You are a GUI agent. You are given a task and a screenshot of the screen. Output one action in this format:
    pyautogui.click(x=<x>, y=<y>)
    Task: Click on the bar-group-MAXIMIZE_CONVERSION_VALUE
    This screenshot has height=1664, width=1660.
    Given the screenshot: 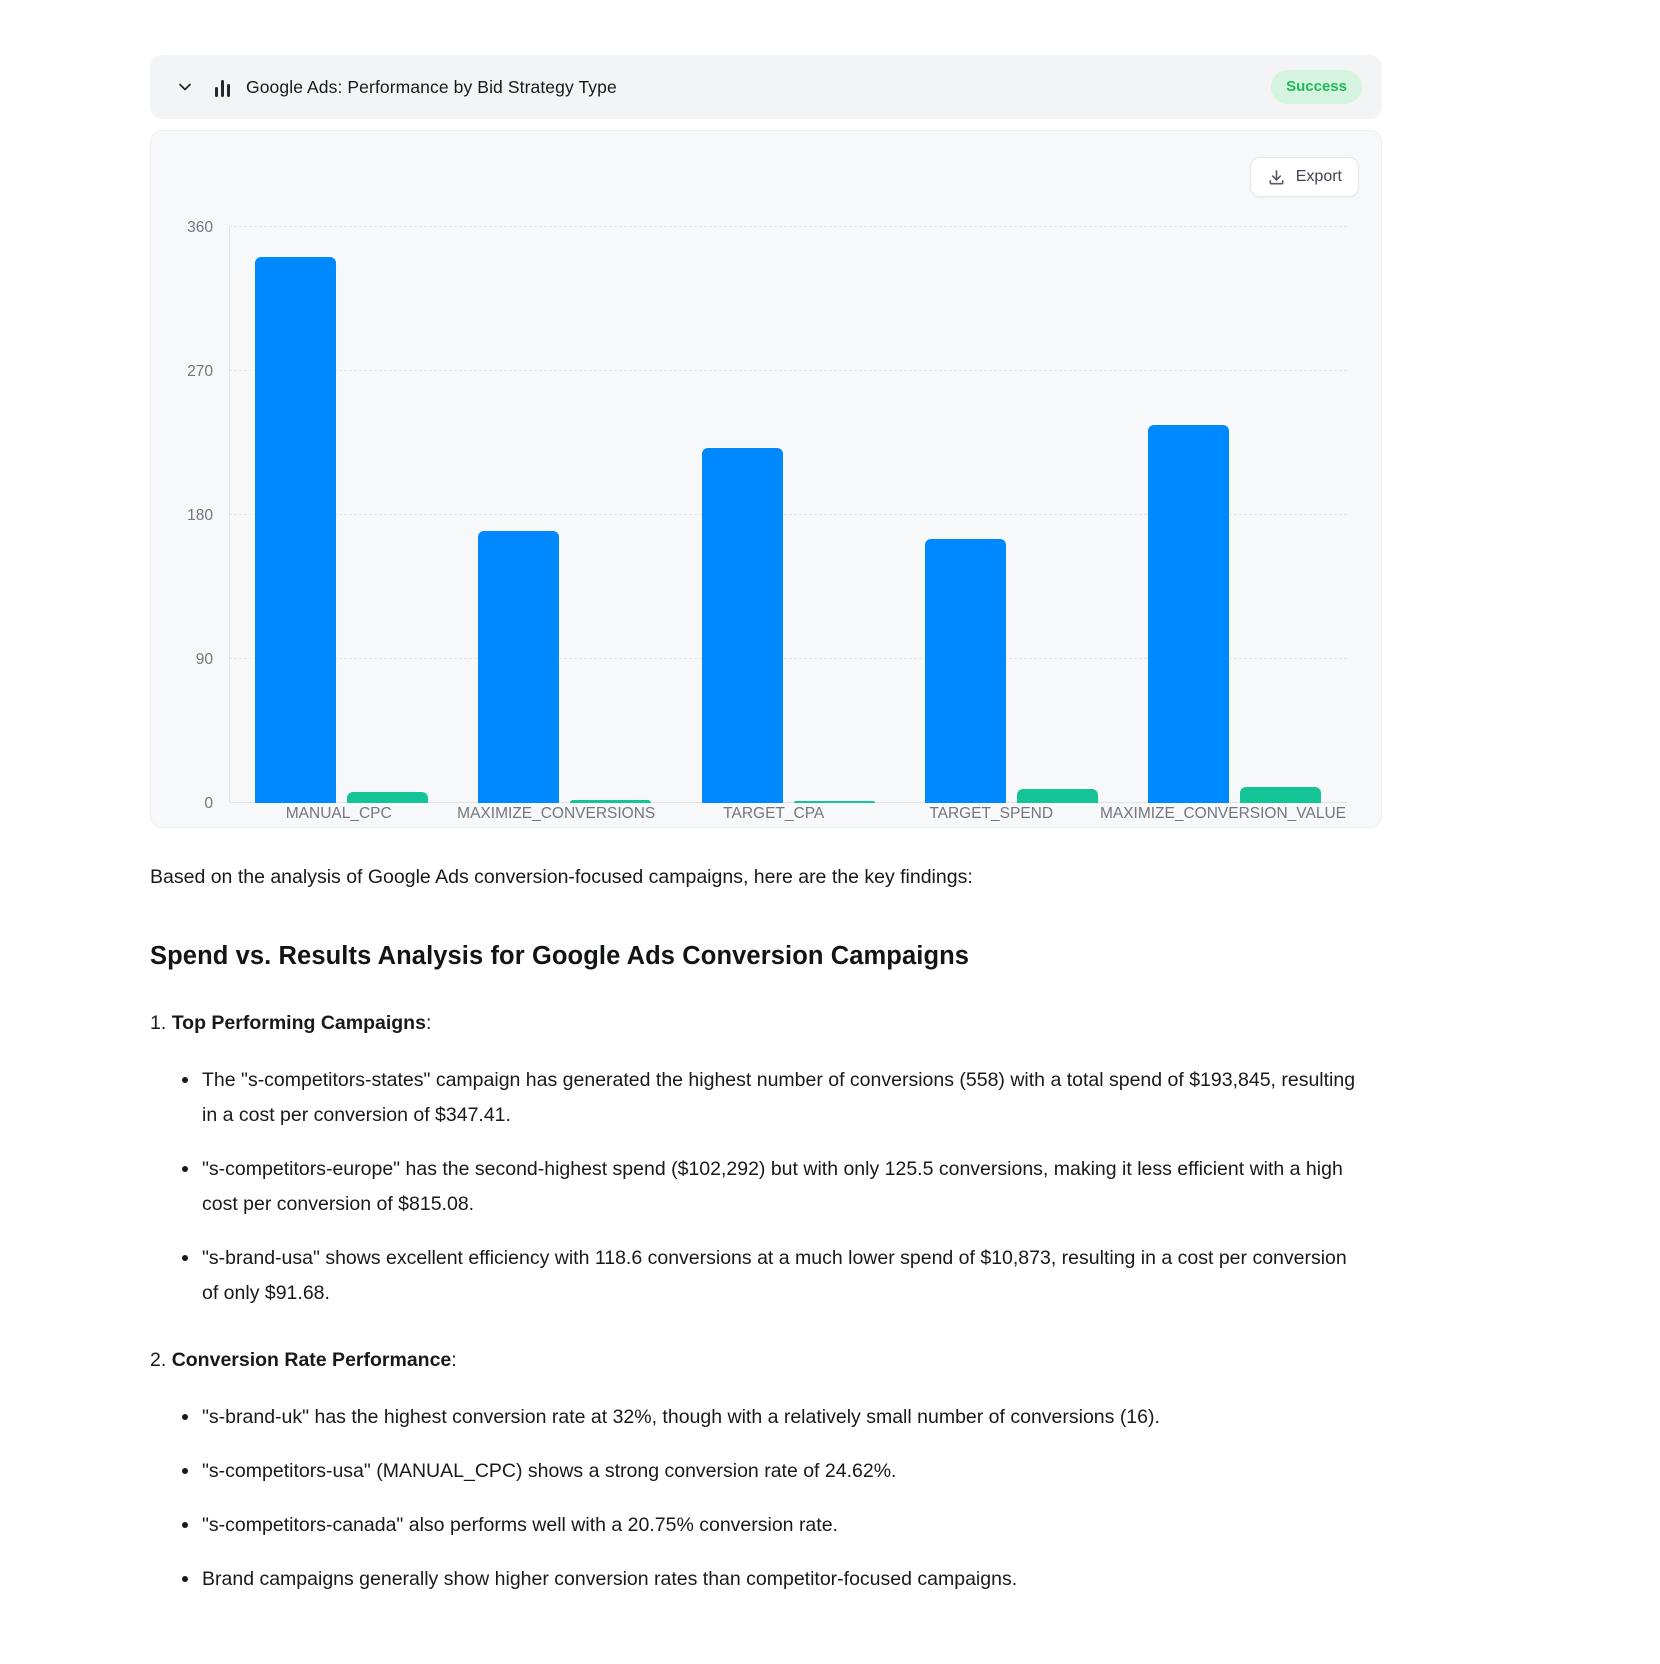 What is the action you would take?
    pyautogui.click(x=1234, y=515)
    